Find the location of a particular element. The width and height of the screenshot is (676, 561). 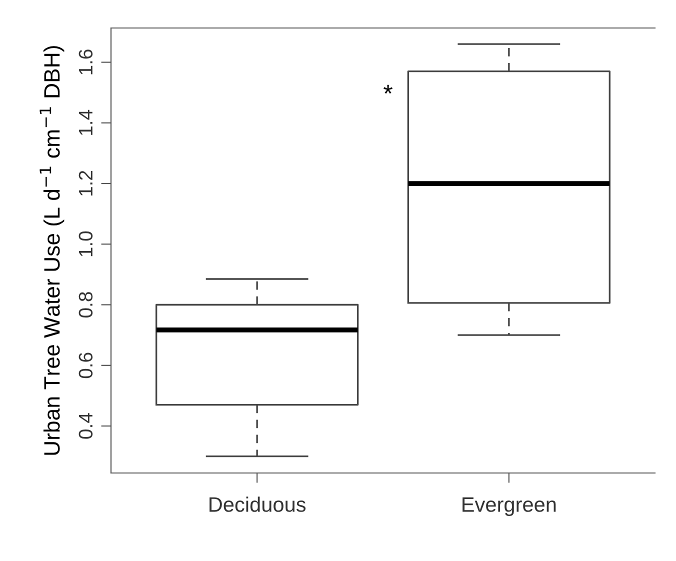

y-tick-label: 1.2 is located at coordinates (85, 183).